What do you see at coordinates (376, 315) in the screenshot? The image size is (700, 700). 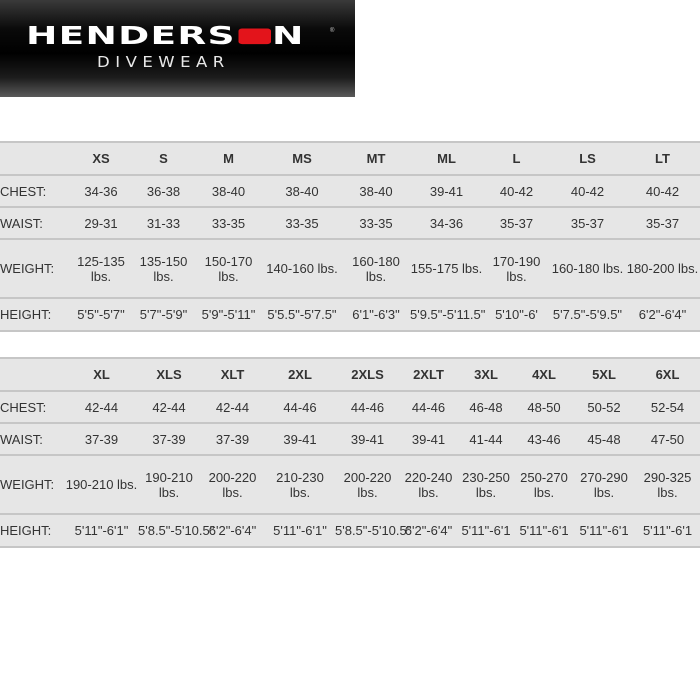 I see `height-cell: 6'1"-6'3"` at bounding box center [376, 315].